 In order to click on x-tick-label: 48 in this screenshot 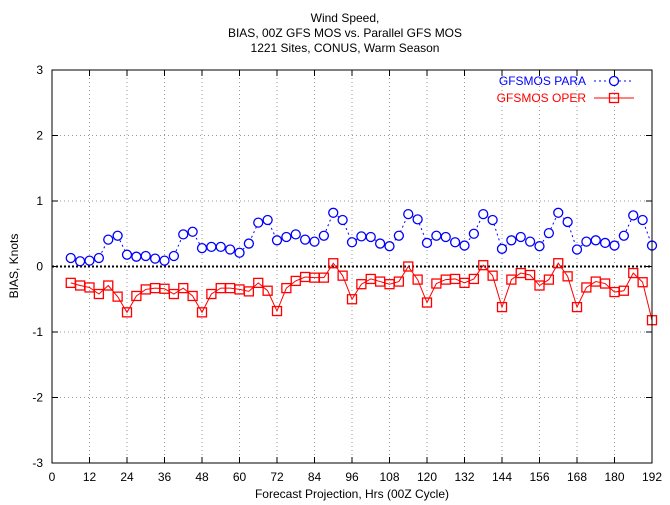, I will do `click(202, 477)`.